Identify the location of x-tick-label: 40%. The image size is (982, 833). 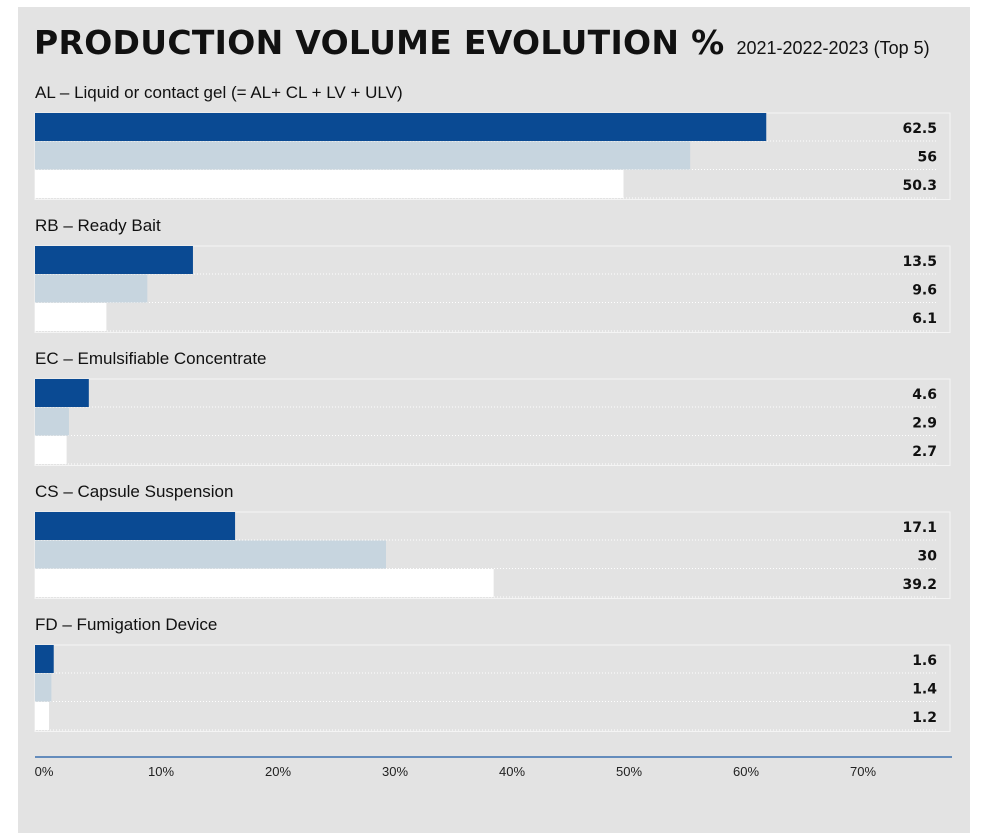
(512, 771).